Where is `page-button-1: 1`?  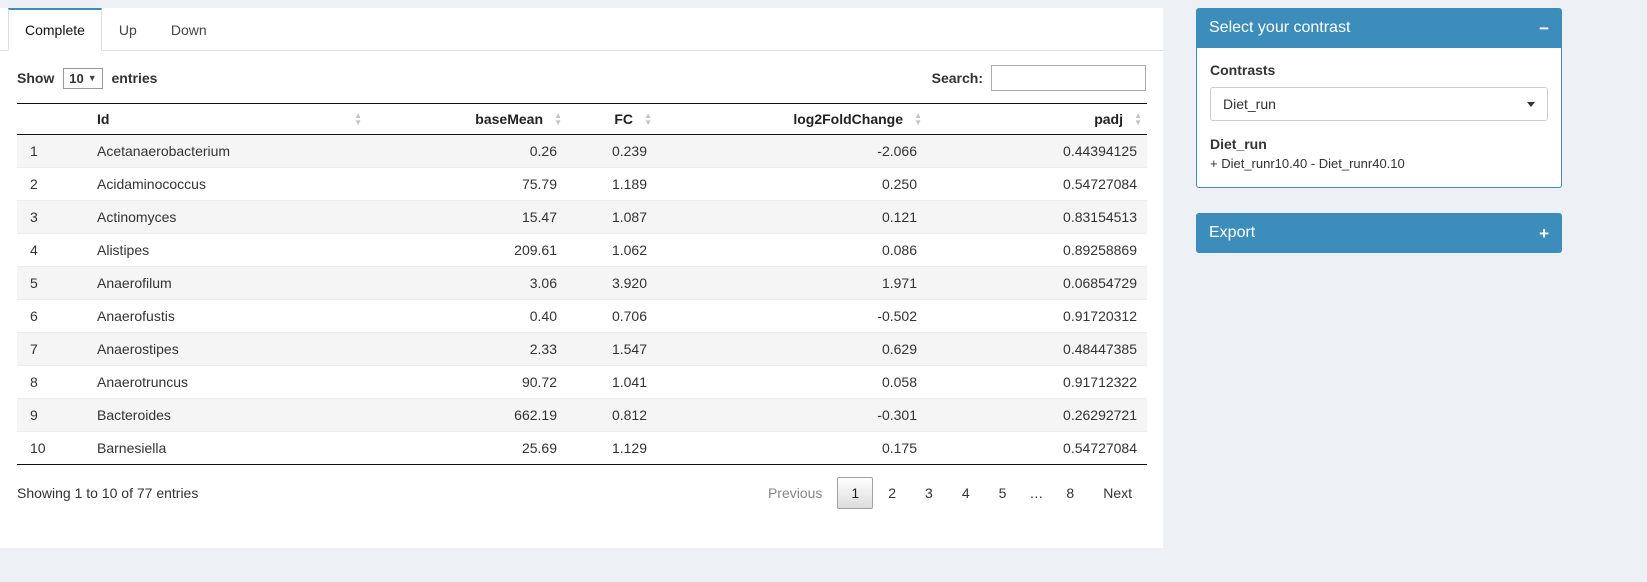 page-button-1: 1 is located at coordinates (855, 493).